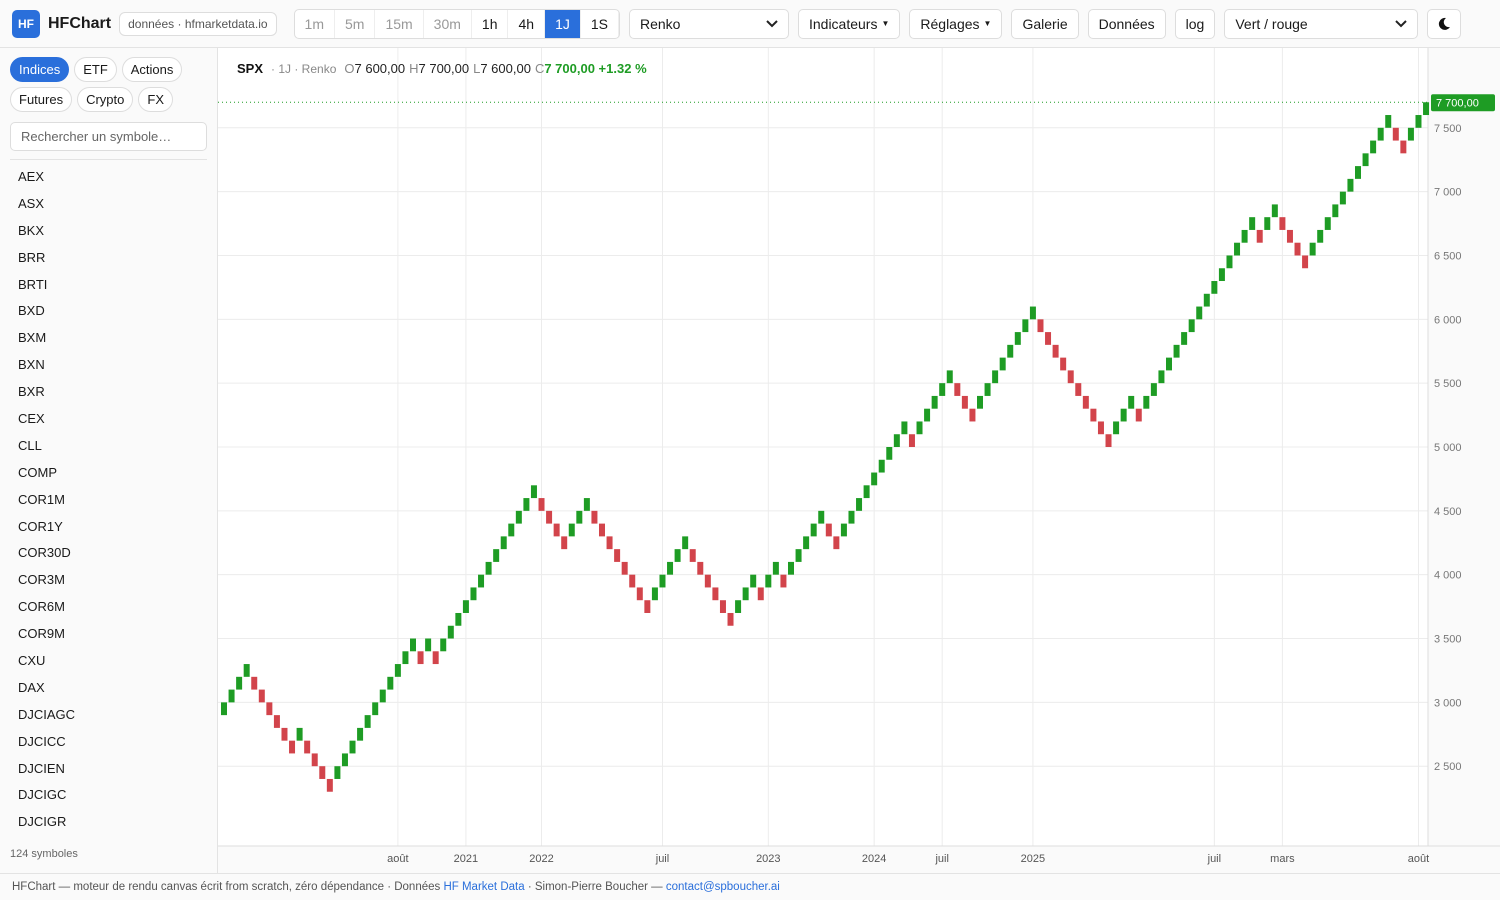 The height and width of the screenshot is (900, 1500). What do you see at coordinates (1321, 23) in the screenshot?
I see `palette-select: Vert / rouge` at bounding box center [1321, 23].